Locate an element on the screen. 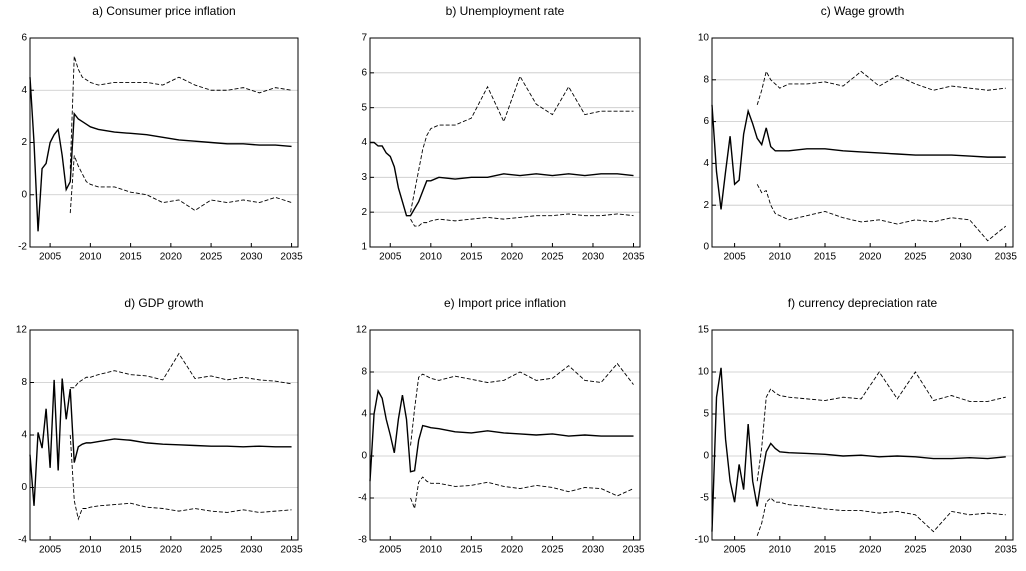 The height and width of the screenshot is (571, 1026). y-tick-label: 1 is located at coordinates (364, 247).